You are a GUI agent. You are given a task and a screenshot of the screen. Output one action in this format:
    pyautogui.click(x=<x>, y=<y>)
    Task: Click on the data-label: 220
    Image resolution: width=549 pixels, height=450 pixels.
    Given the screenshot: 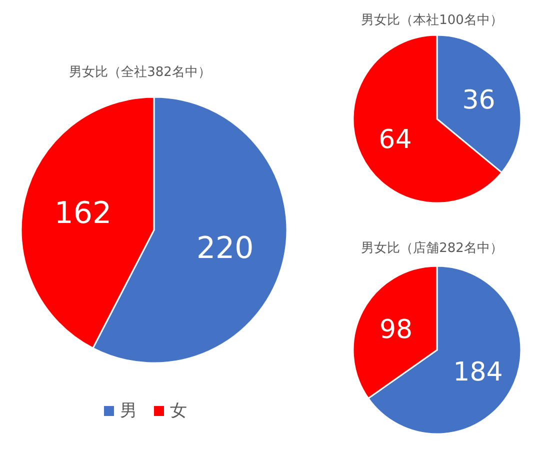 What is the action you would take?
    pyautogui.click(x=225, y=248)
    